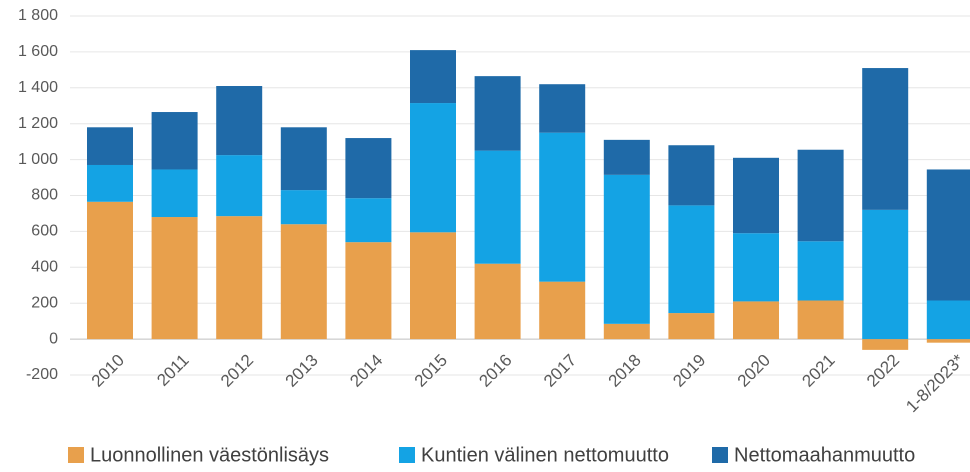  Describe the element at coordinates (172, 370) in the screenshot. I see `x-tick-label: 2011` at that location.